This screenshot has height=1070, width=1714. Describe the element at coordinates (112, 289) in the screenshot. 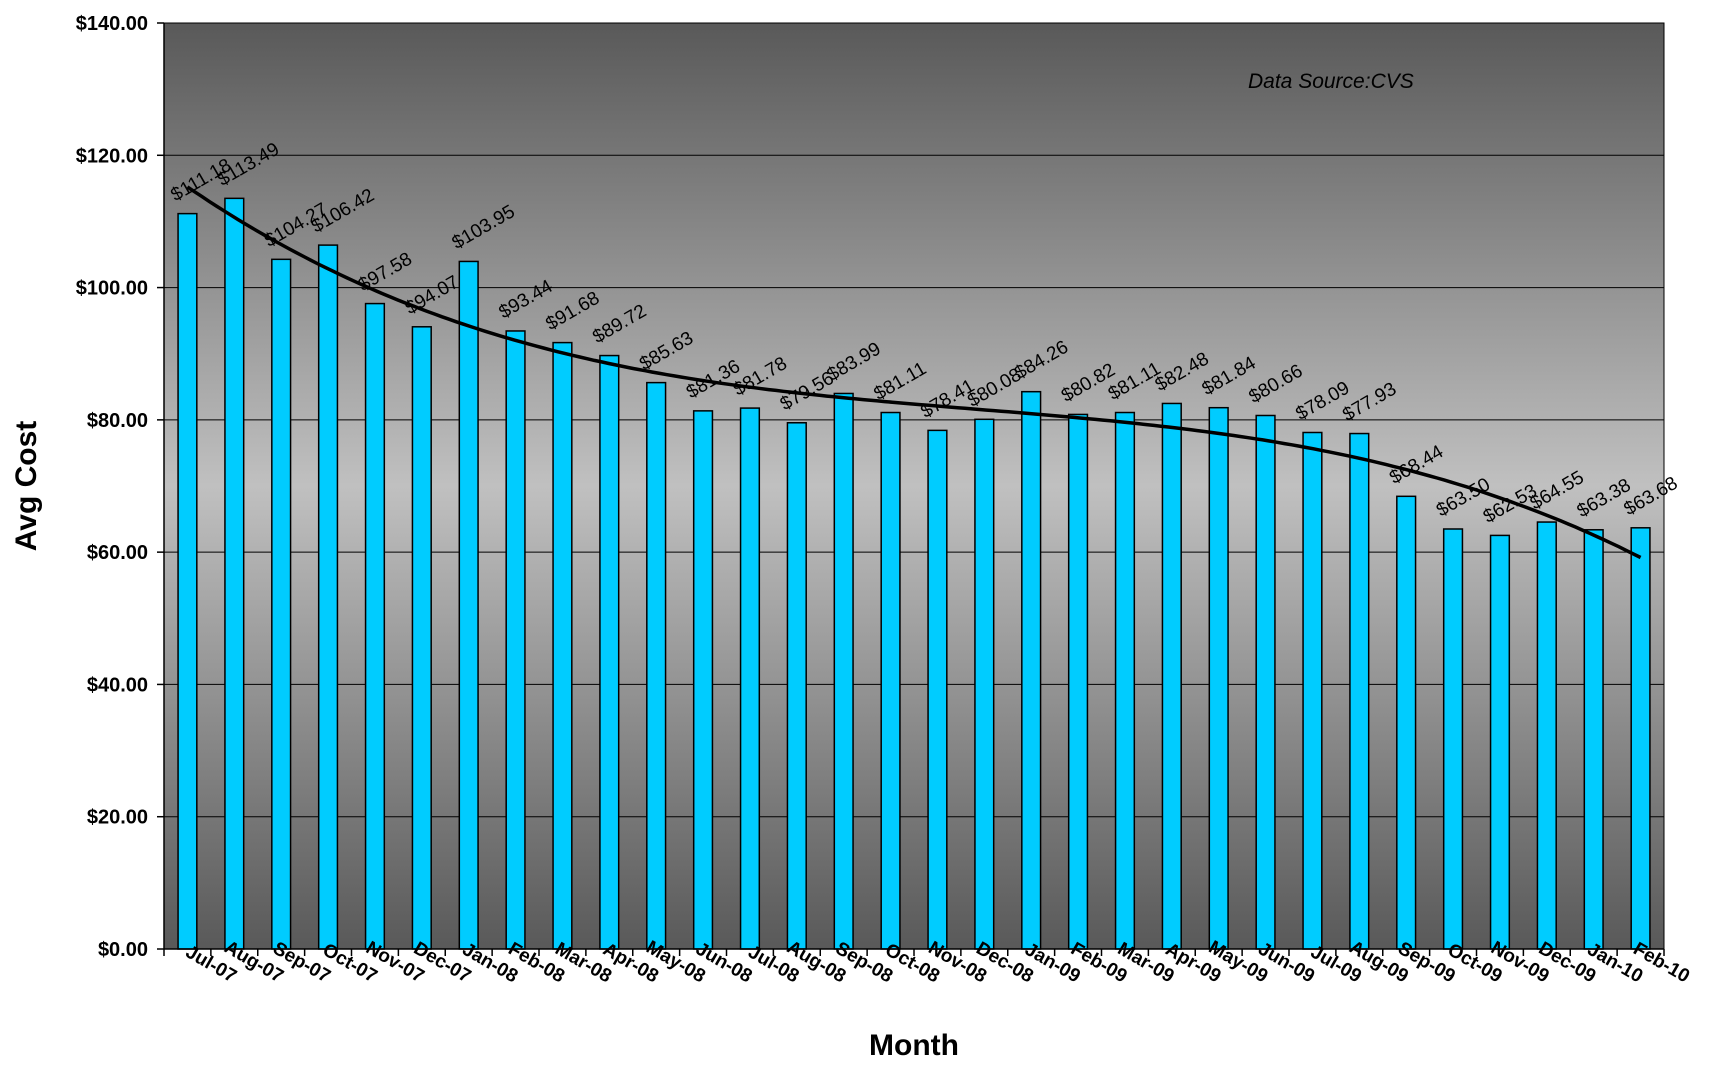

I see `y-tick-label: $100.00` at that location.